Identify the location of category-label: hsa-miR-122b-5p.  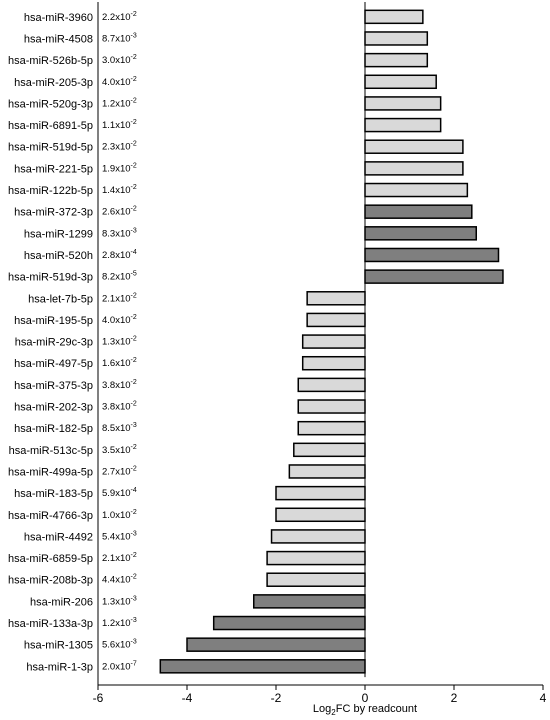
(50, 191).